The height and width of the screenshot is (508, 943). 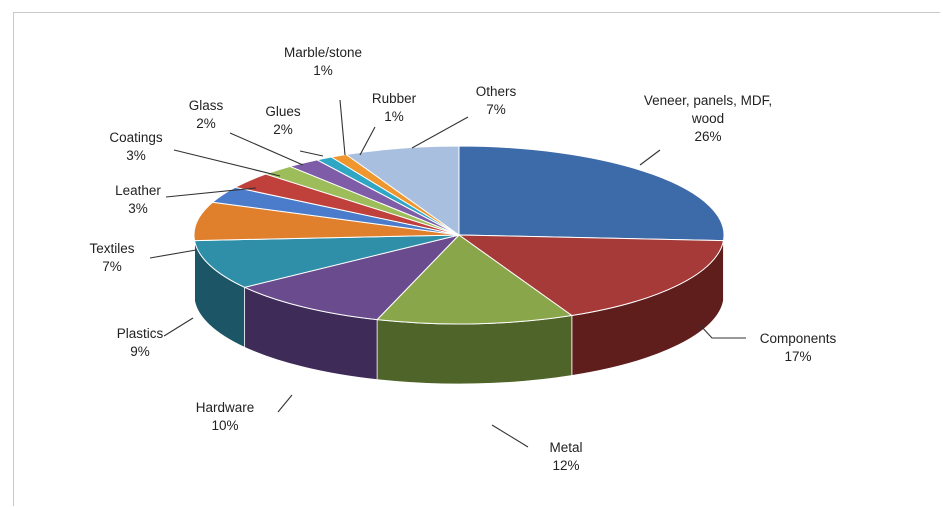 What do you see at coordinates (224, 425) in the screenshot?
I see `slice-value: 10%` at bounding box center [224, 425].